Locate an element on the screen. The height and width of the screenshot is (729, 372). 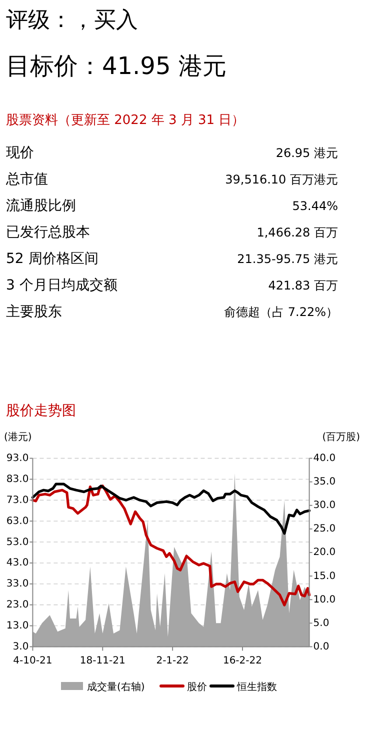
y-tick-label: 63.0 is located at coordinates (17, 521).